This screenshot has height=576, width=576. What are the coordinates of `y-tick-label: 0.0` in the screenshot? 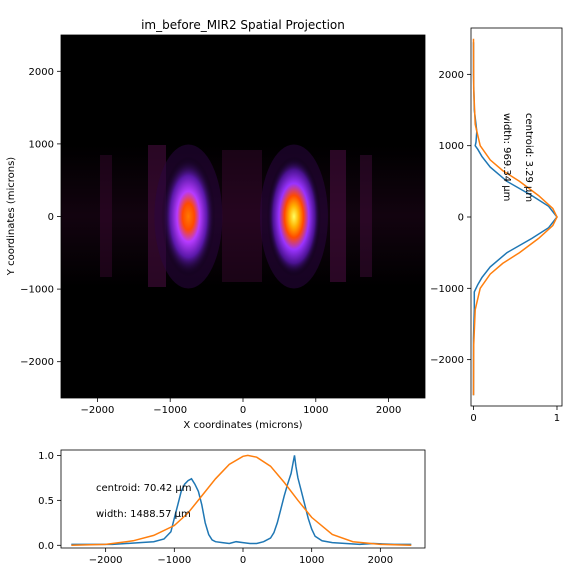 It's located at (46, 546).